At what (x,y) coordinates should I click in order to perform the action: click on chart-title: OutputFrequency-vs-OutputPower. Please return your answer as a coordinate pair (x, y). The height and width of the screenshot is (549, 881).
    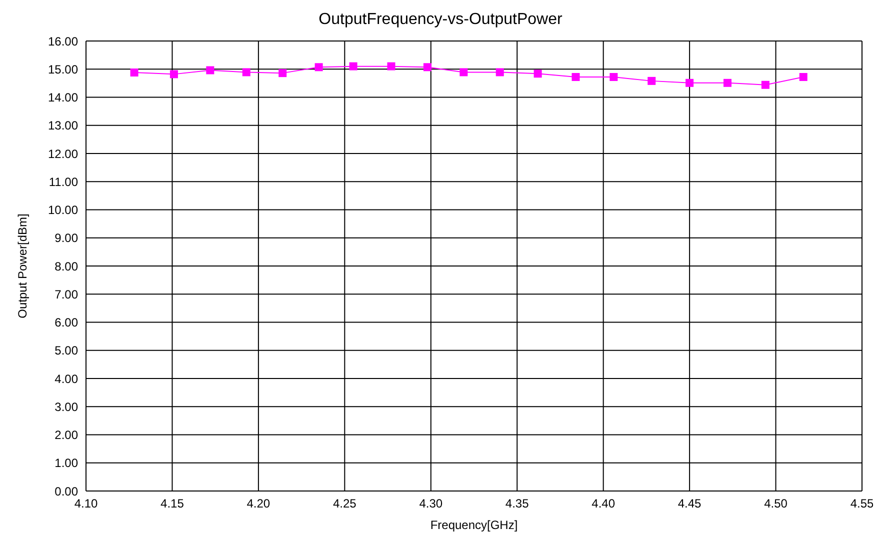
    Looking at the image, I should click on (441, 20).